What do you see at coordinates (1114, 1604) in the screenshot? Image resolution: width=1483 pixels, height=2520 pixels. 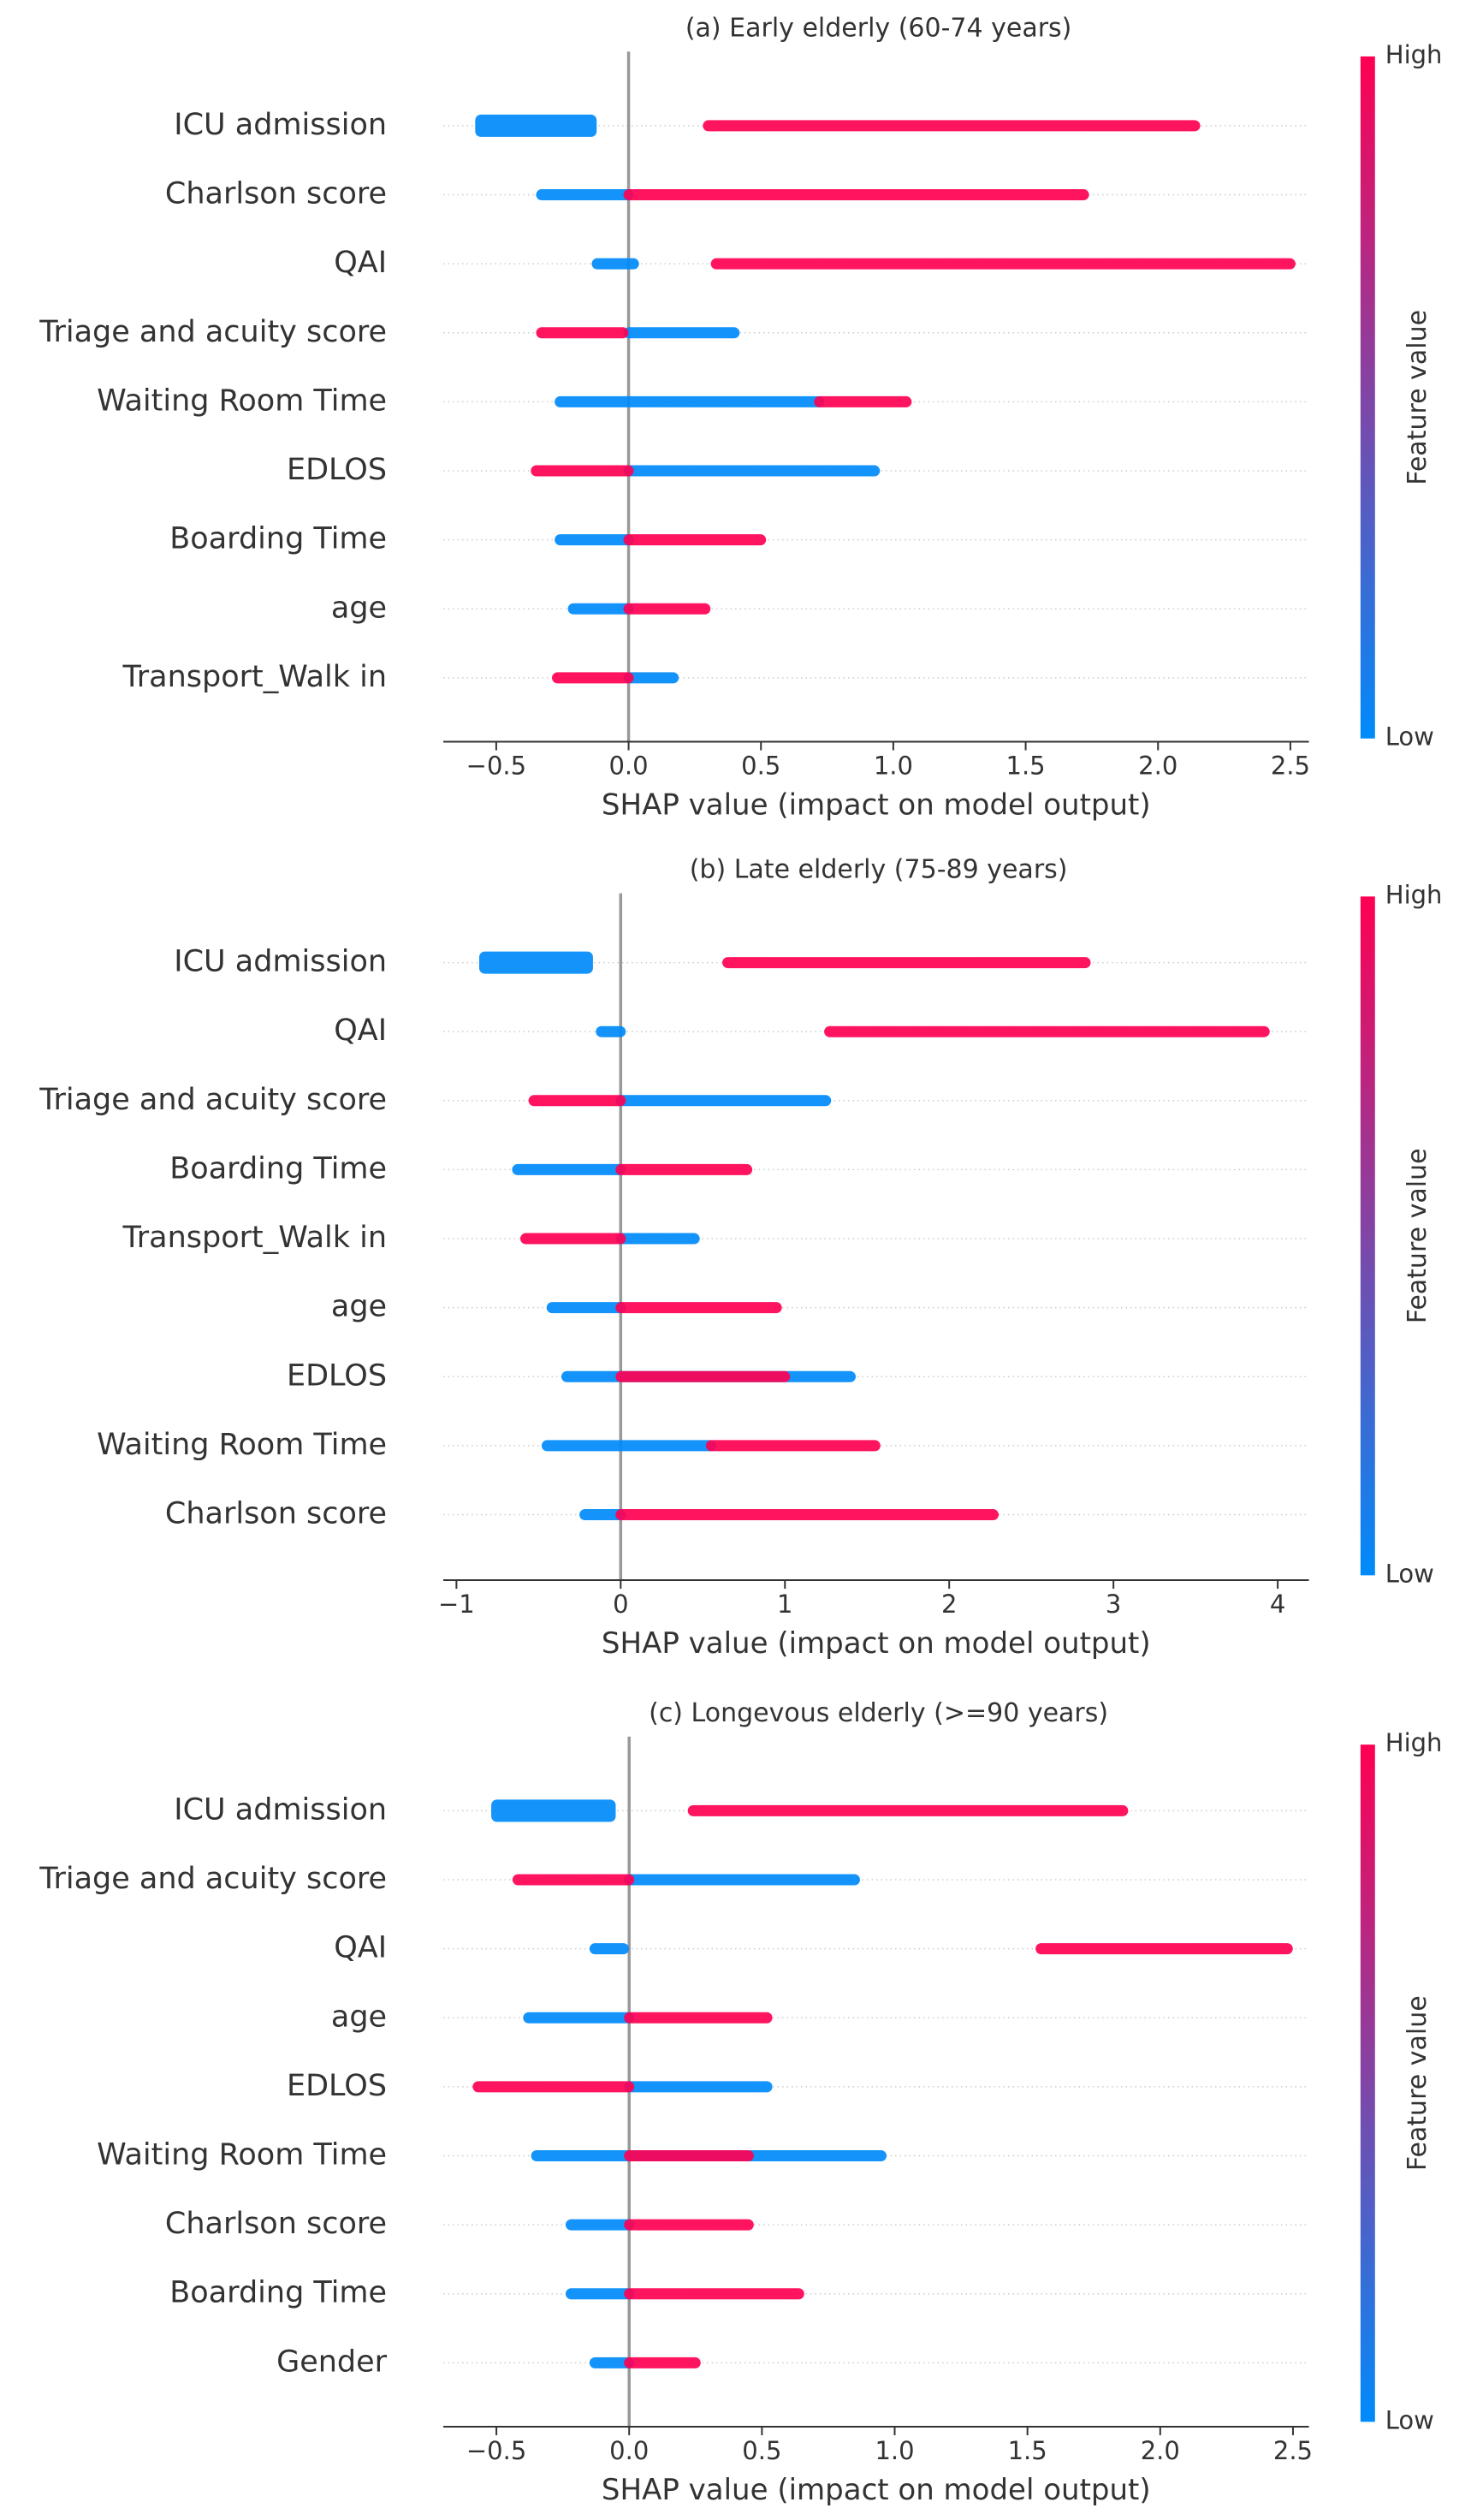 I see `x-tick-label: 3` at bounding box center [1114, 1604].